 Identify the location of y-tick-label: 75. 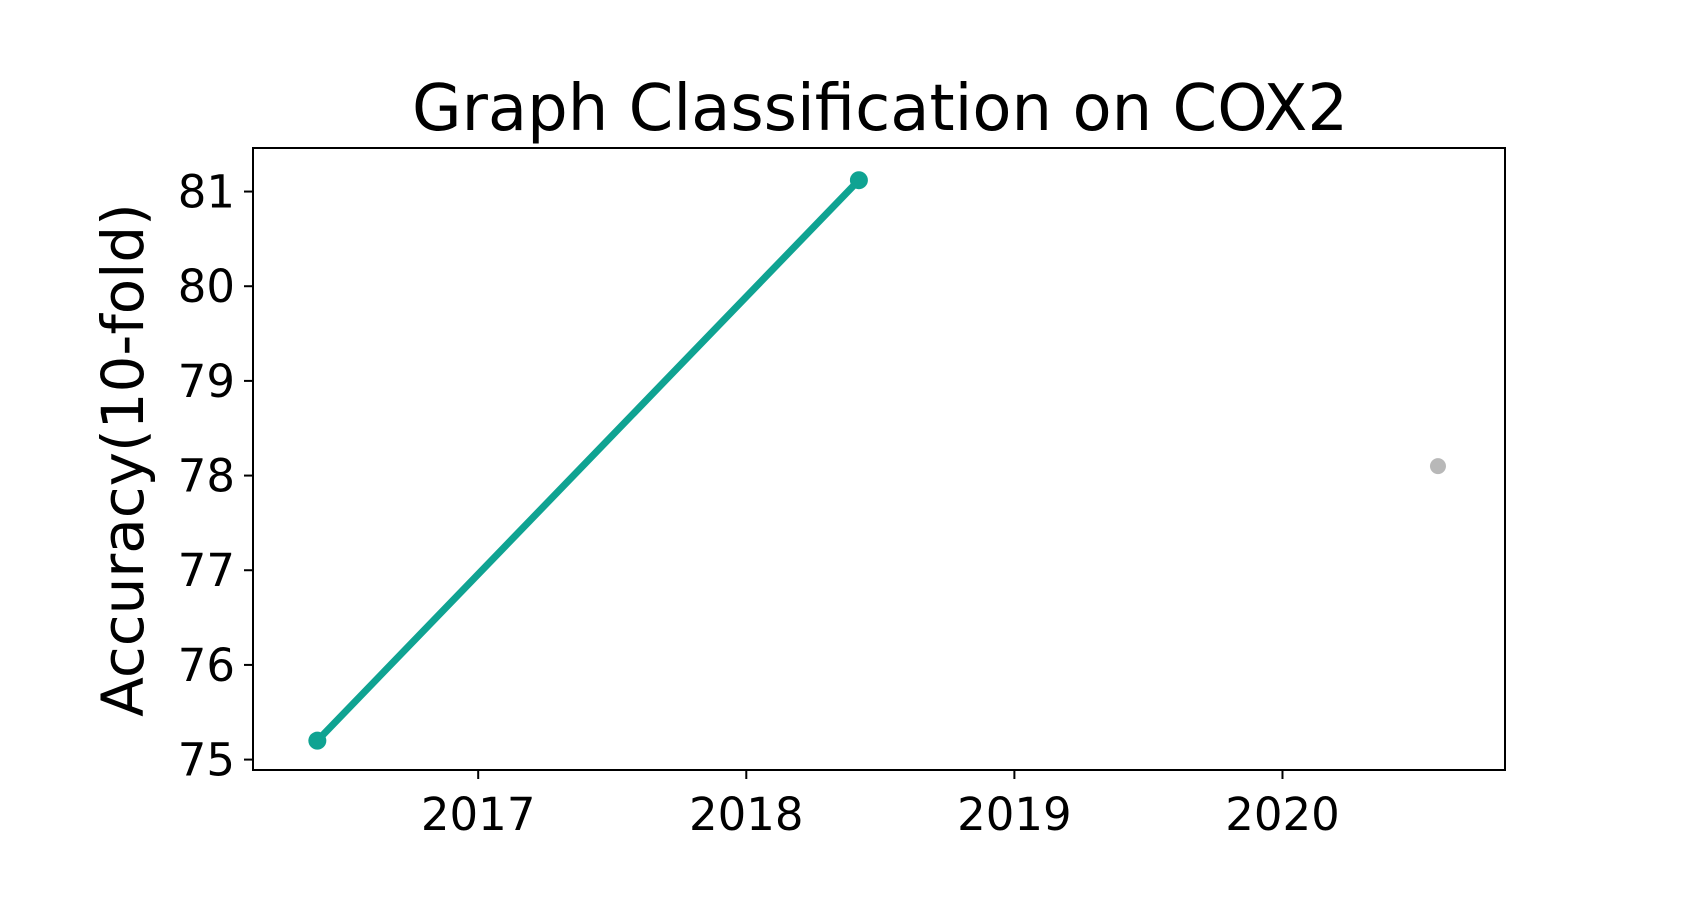
(206, 760).